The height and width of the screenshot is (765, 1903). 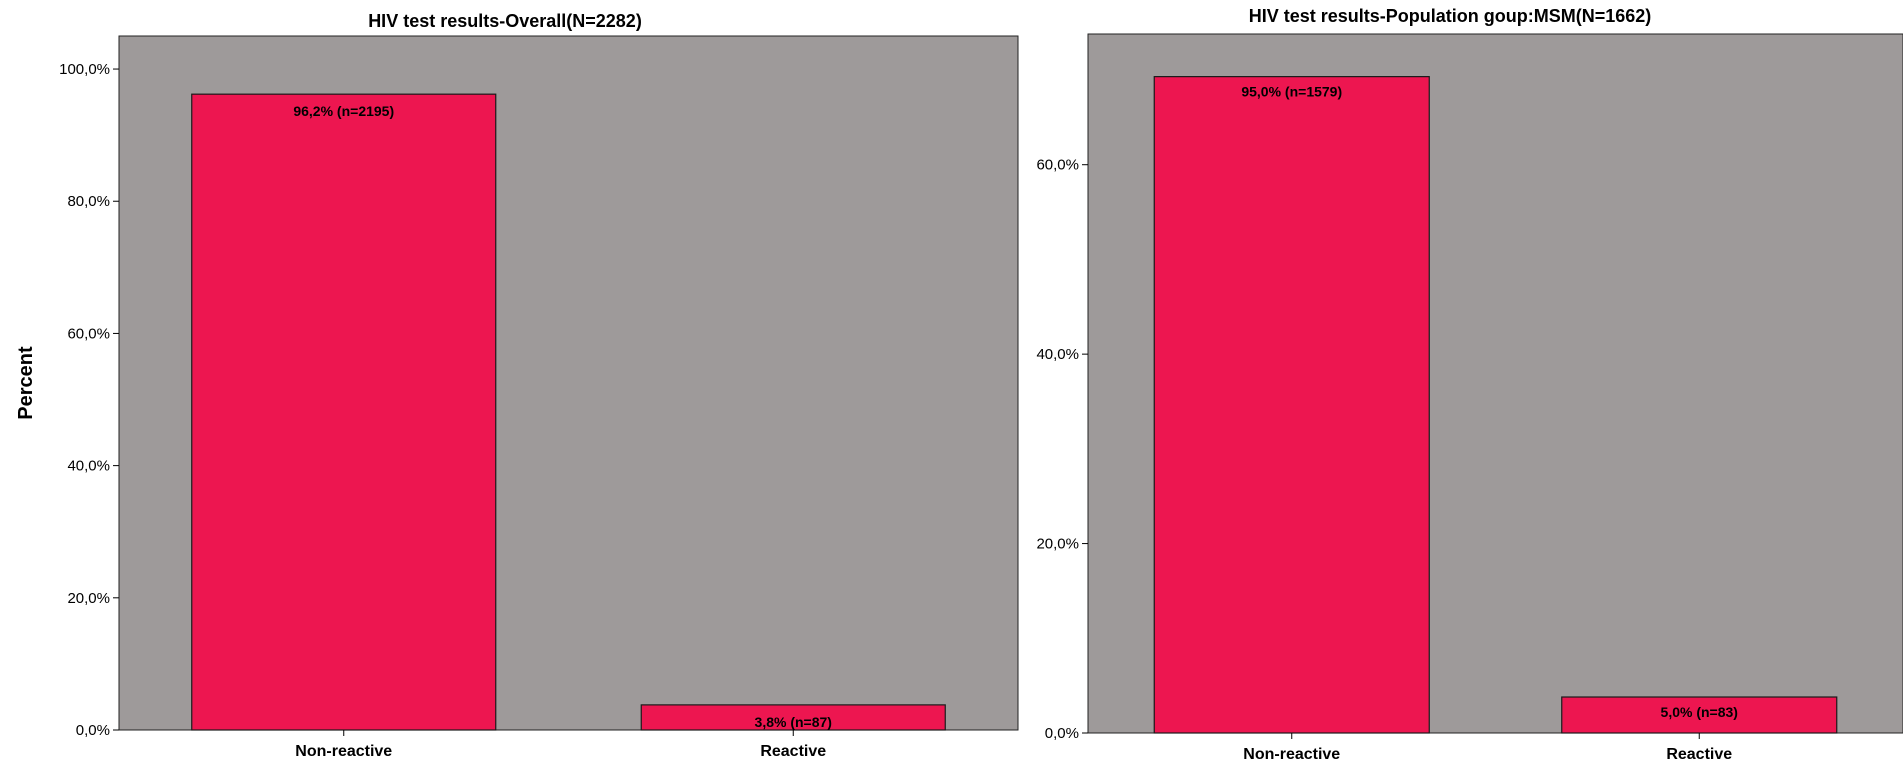 What do you see at coordinates (343, 111) in the screenshot?
I see `data-label: 96,2% (n=2195)` at bounding box center [343, 111].